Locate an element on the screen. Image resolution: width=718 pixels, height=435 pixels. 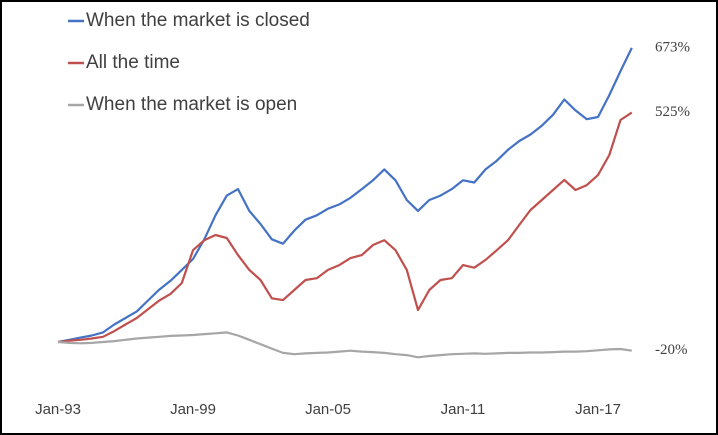
value-label: 673% is located at coordinates (672, 47).